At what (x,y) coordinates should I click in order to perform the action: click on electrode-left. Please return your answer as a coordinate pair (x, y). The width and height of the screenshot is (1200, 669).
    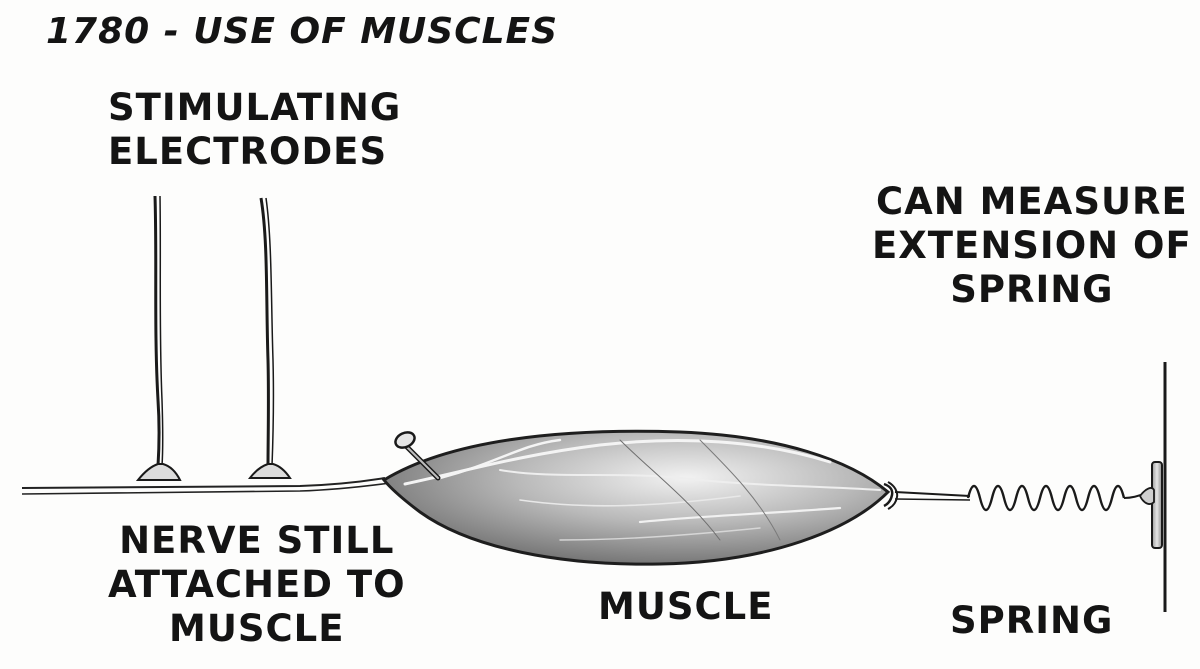
    Looking at the image, I should click on (158, 338).